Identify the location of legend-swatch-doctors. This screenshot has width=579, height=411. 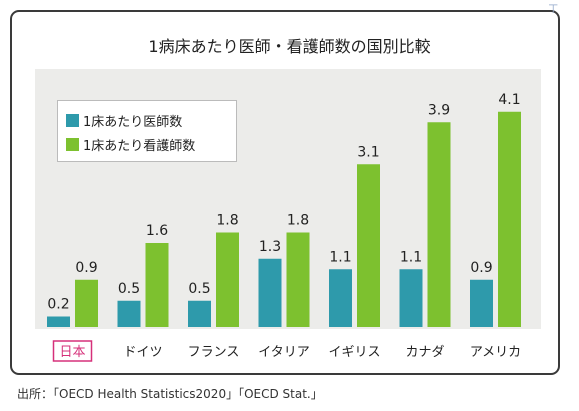
(72, 120).